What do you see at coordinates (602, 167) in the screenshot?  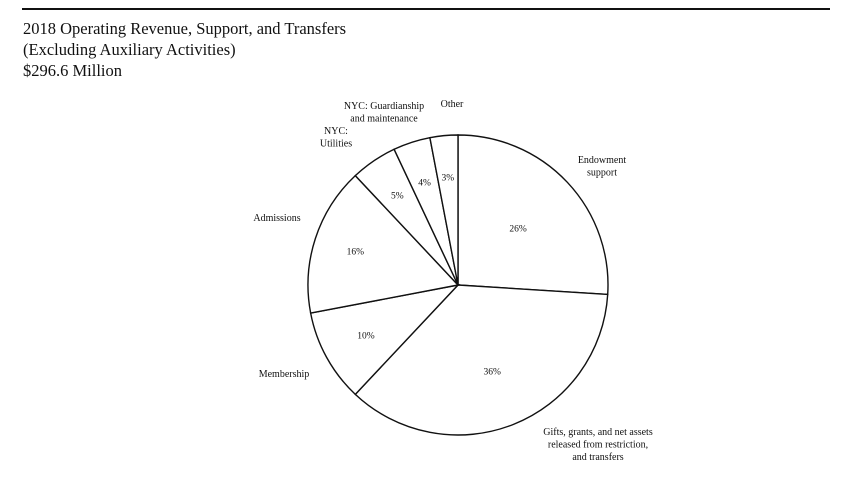 I see `slice-category-label: Endowment support` at bounding box center [602, 167].